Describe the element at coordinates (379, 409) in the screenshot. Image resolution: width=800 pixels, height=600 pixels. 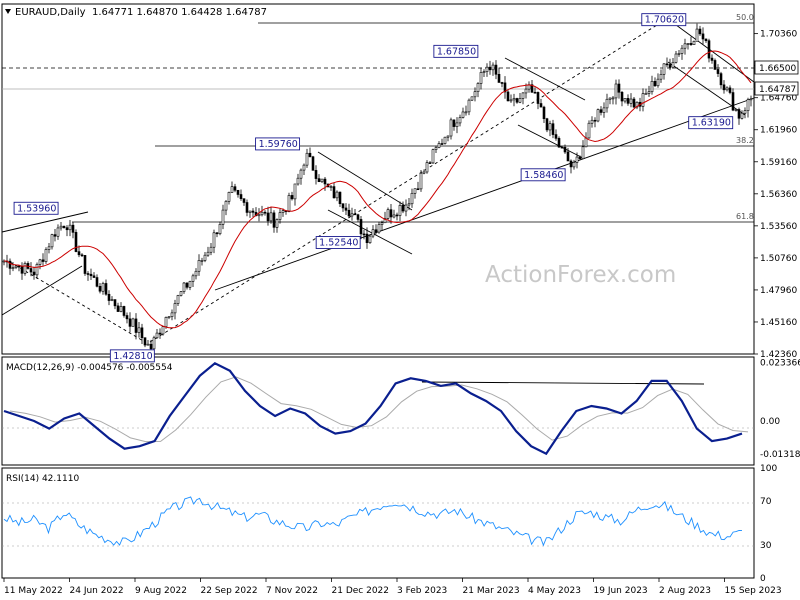
I see `macd-signal-line` at that location.